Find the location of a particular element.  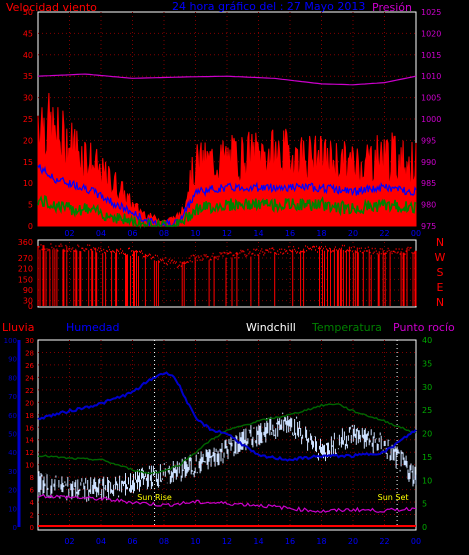

humidity-y-ticks: 0 10 20 30 40 50 60 70 80 90 100 is located at coordinates (12, 434).